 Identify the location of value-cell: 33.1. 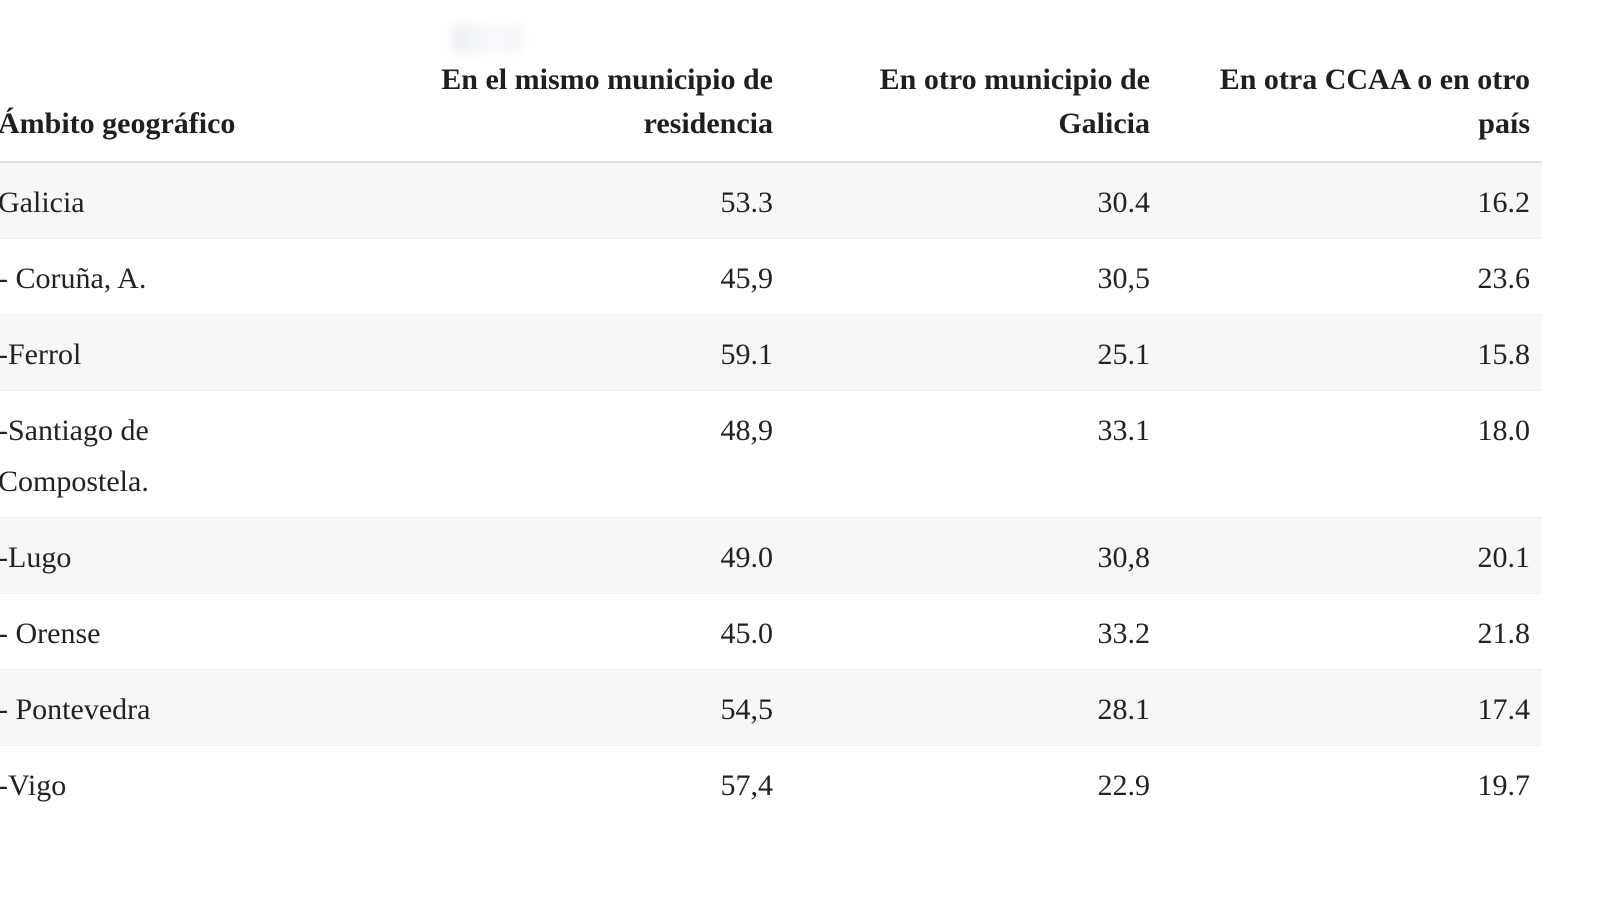
(1124, 430).